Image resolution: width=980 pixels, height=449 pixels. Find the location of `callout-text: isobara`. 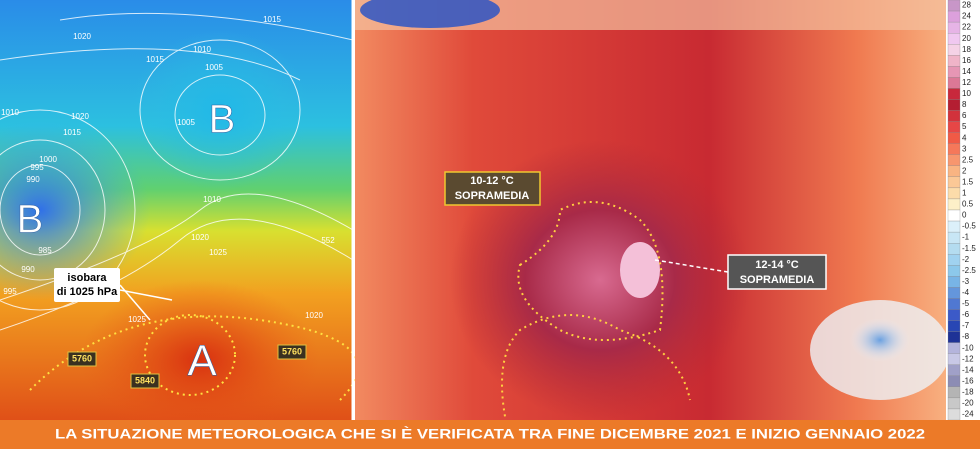

callout-text: isobara is located at coordinates (87, 278).